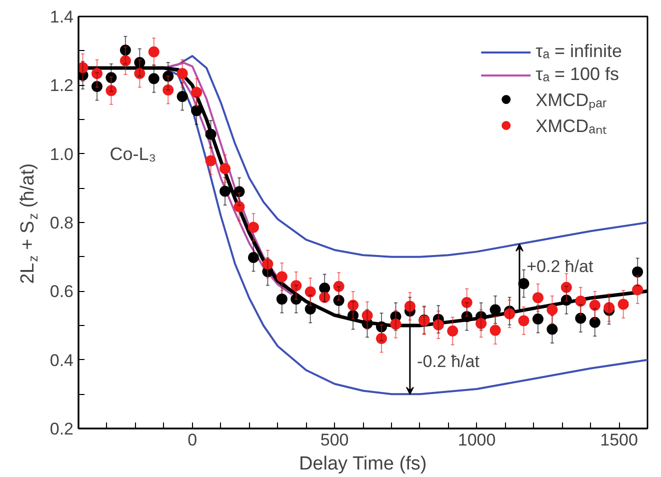 The width and height of the screenshot is (661, 477). What do you see at coordinates (362, 464) in the screenshot?
I see `x-axis-title: Delay Time (fs)` at bounding box center [362, 464].